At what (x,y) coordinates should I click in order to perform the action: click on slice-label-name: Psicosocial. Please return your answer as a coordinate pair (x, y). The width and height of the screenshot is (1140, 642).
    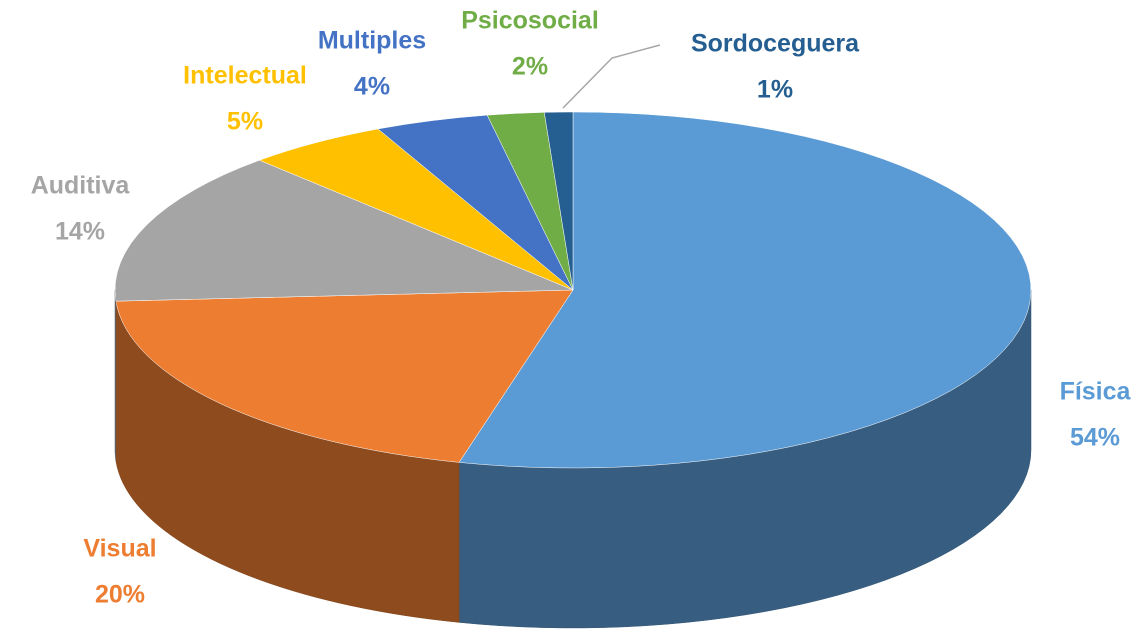
    Looking at the image, I should click on (530, 21).